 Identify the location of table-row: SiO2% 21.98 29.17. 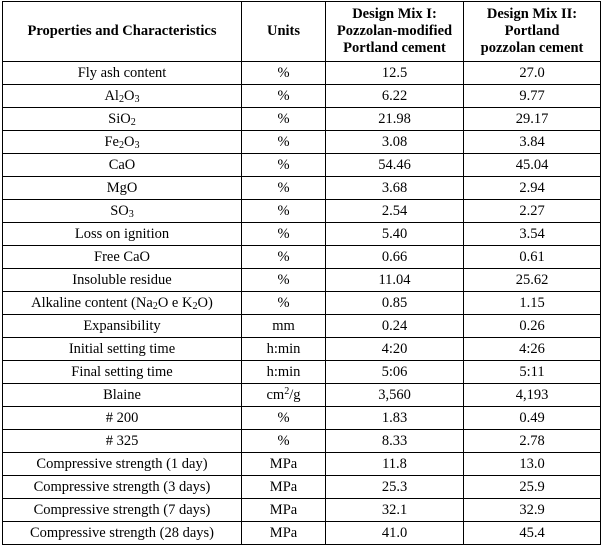
(301, 119).